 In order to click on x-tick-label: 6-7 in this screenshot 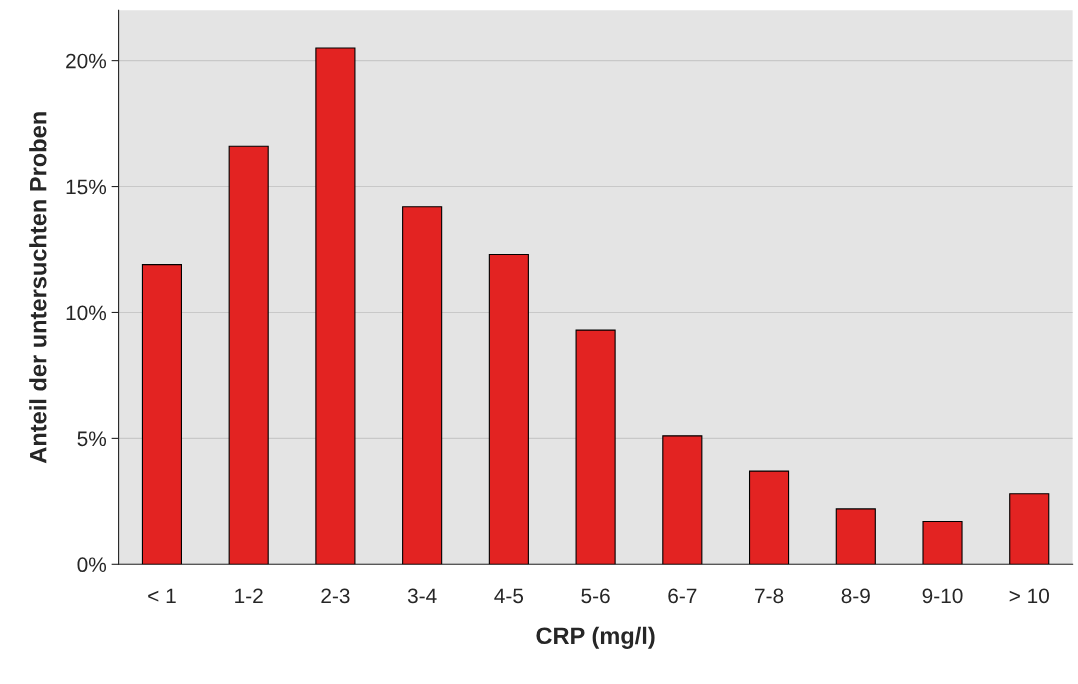, I will do `click(682, 596)`.